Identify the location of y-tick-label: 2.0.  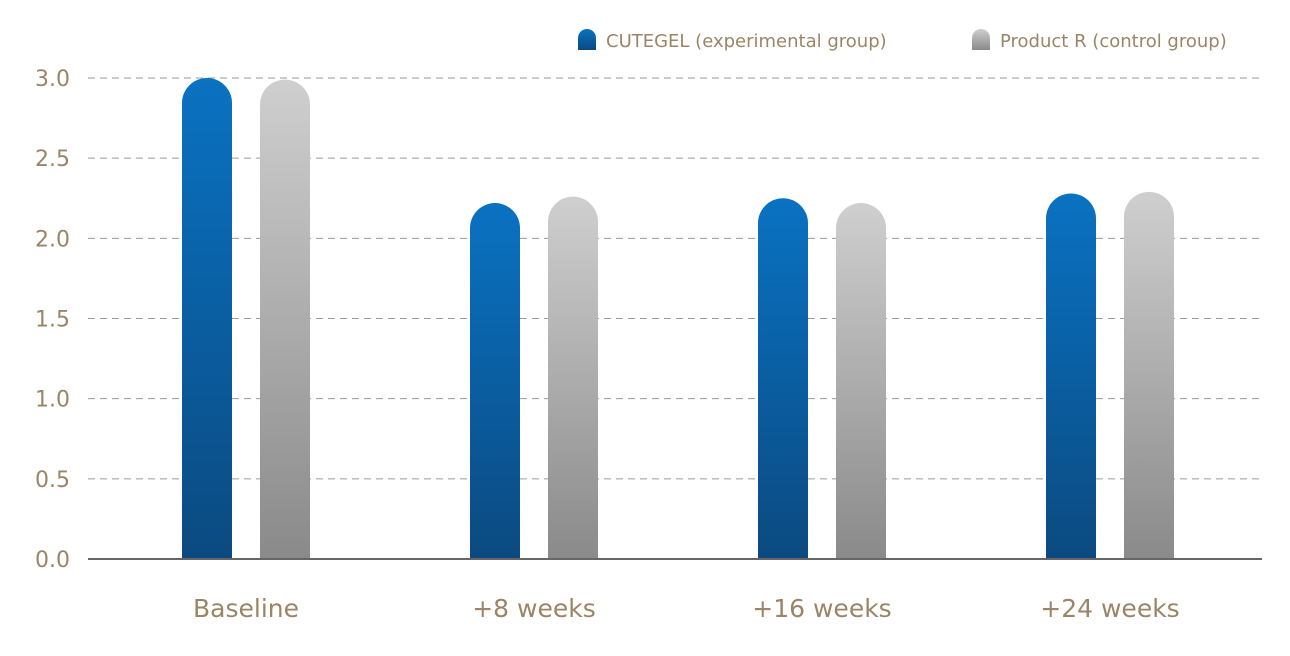
(52, 239).